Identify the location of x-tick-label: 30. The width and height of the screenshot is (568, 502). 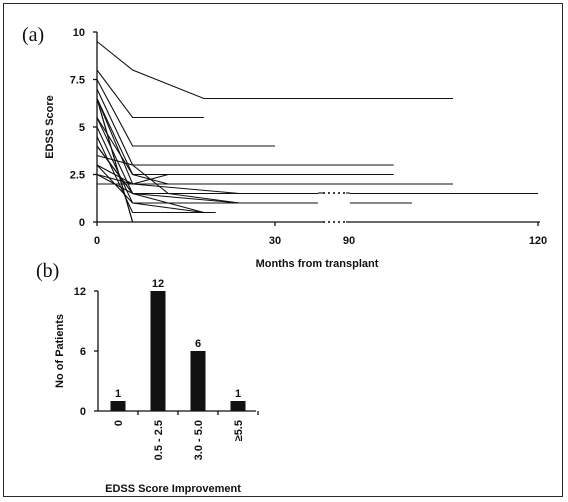
(275, 241).